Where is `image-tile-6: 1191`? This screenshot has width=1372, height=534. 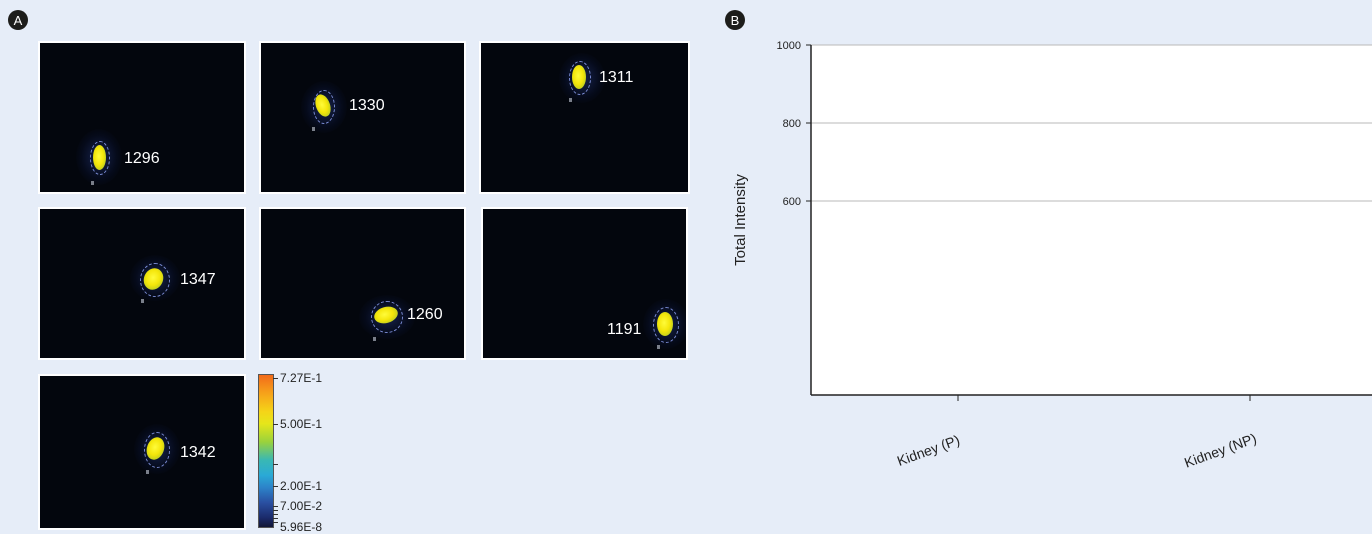 image-tile-6: 1191 is located at coordinates (584, 283).